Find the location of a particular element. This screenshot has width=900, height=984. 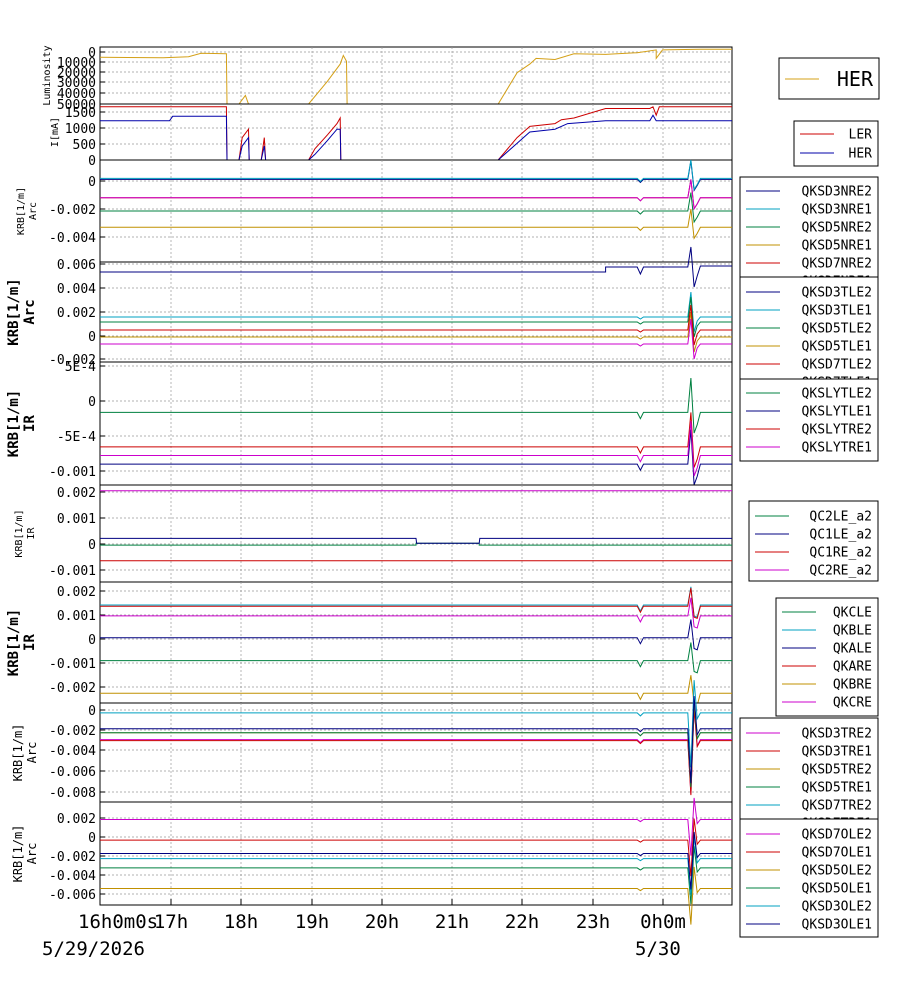

series-line-qkslytle2 is located at coordinates (416, 405).